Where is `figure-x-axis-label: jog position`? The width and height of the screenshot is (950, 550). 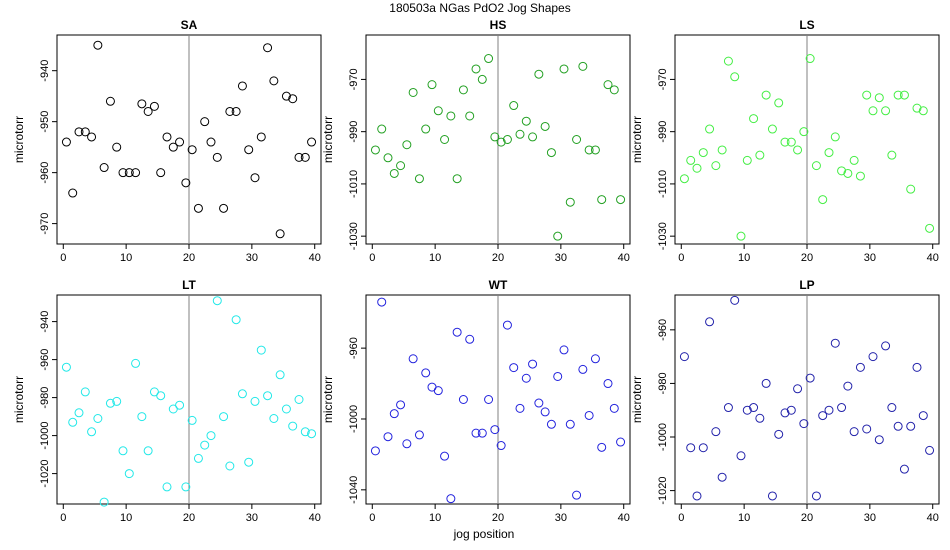
figure-x-axis-label: jog position is located at coordinates (484, 534).